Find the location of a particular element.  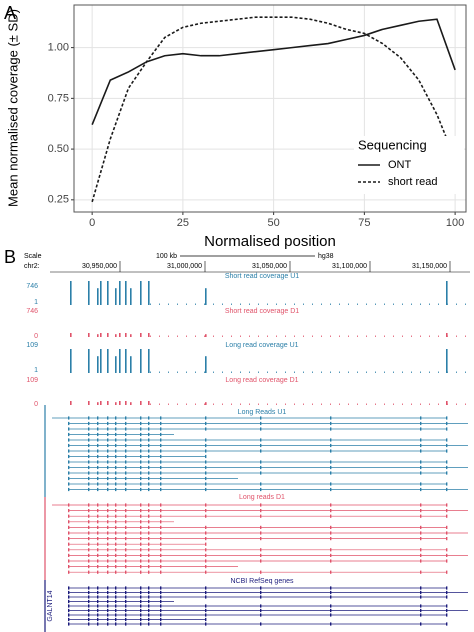

ruler-label: 31,100,000 is located at coordinates (349, 266).